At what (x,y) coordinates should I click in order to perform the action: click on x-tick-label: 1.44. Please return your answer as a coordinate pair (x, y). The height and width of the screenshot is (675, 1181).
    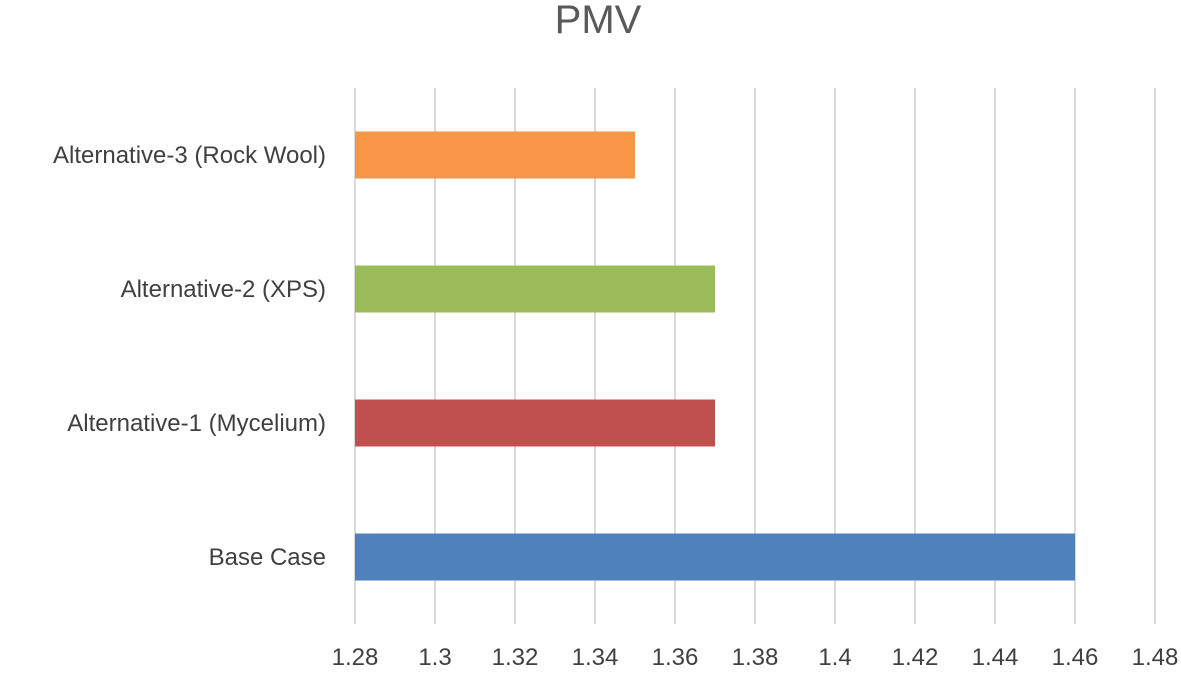
    Looking at the image, I should click on (995, 657).